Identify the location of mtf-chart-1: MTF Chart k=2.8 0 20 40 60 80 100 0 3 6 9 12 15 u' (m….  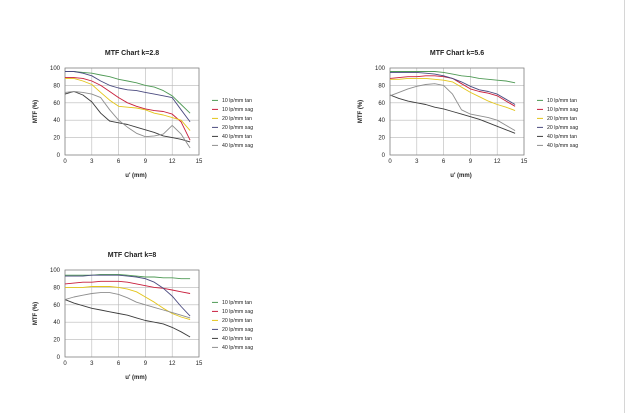
(143, 114).